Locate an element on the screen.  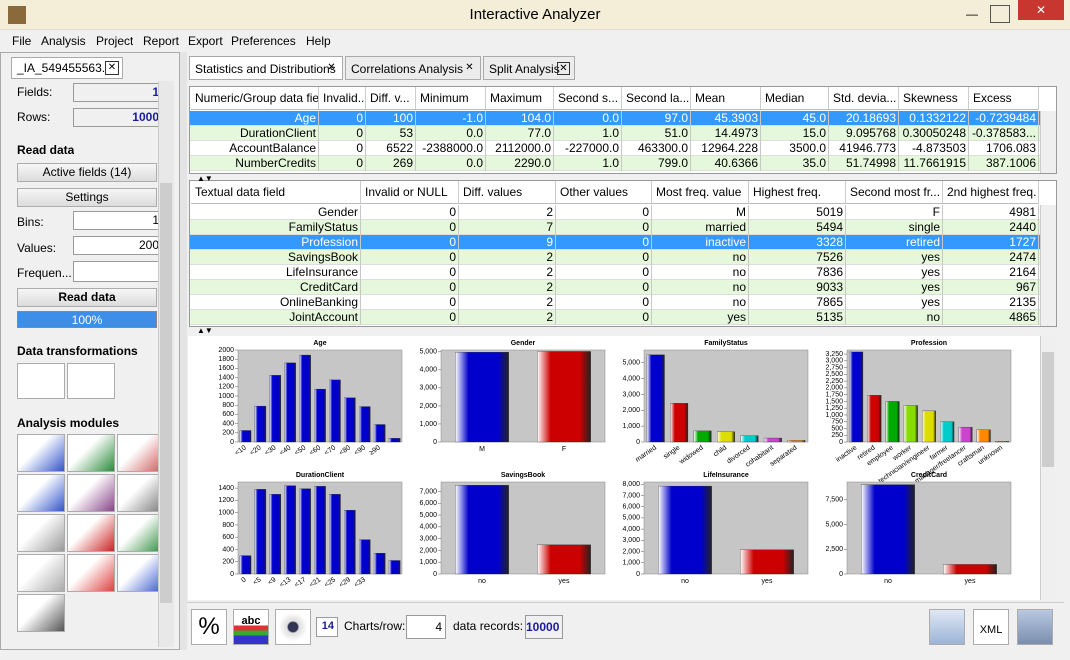
y-tick-label: 3,000 is located at coordinates (428, 538).